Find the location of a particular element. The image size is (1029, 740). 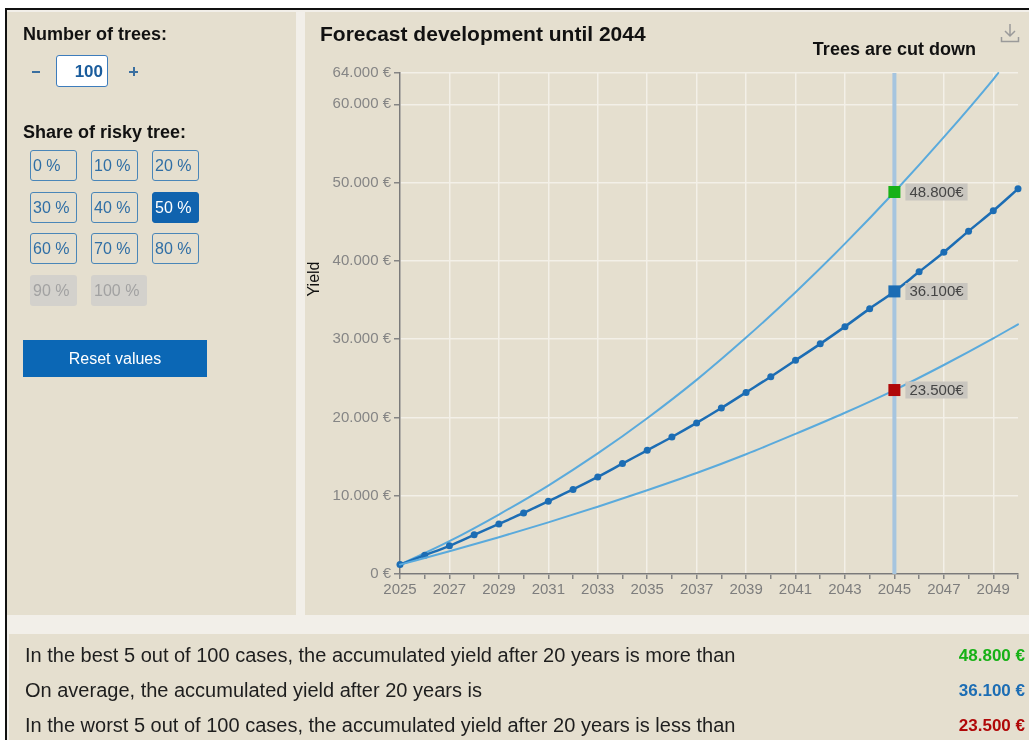

y-tick-label: 60.000 € is located at coordinates (362, 103).